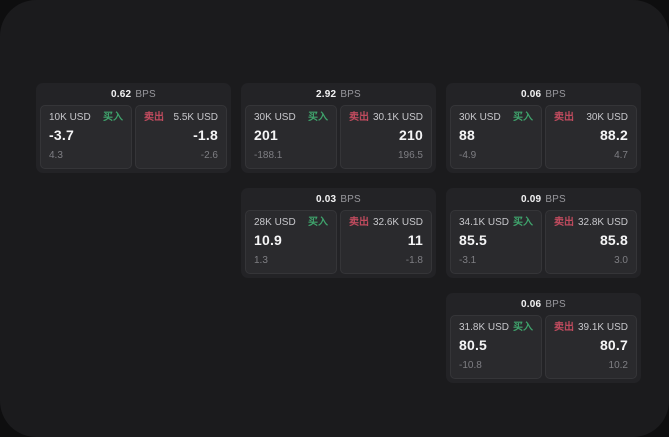  What do you see at coordinates (326, 199) in the screenshot?
I see `bps-value: 0.03` at bounding box center [326, 199].